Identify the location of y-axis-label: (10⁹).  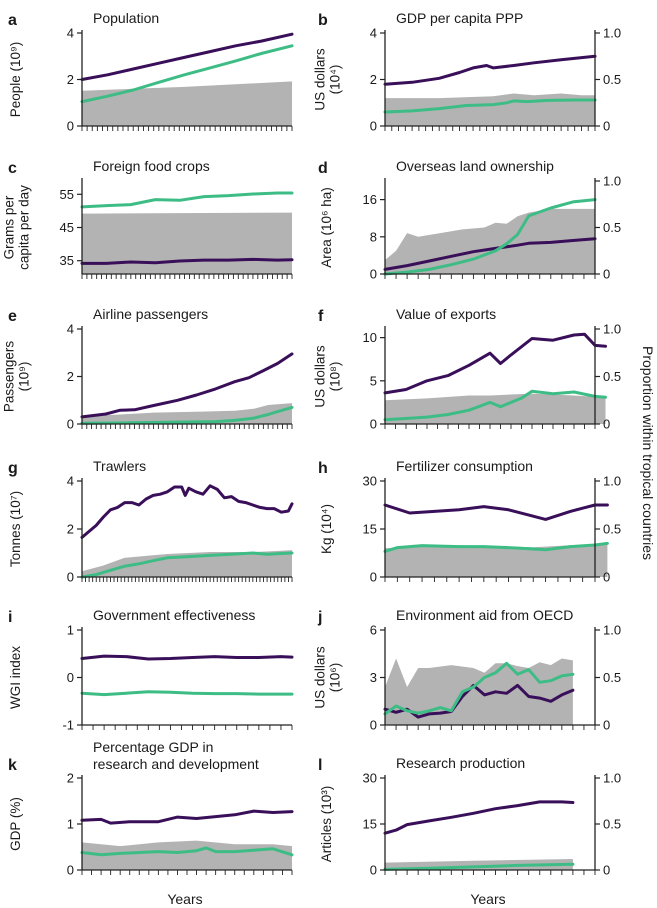
(24, 377).